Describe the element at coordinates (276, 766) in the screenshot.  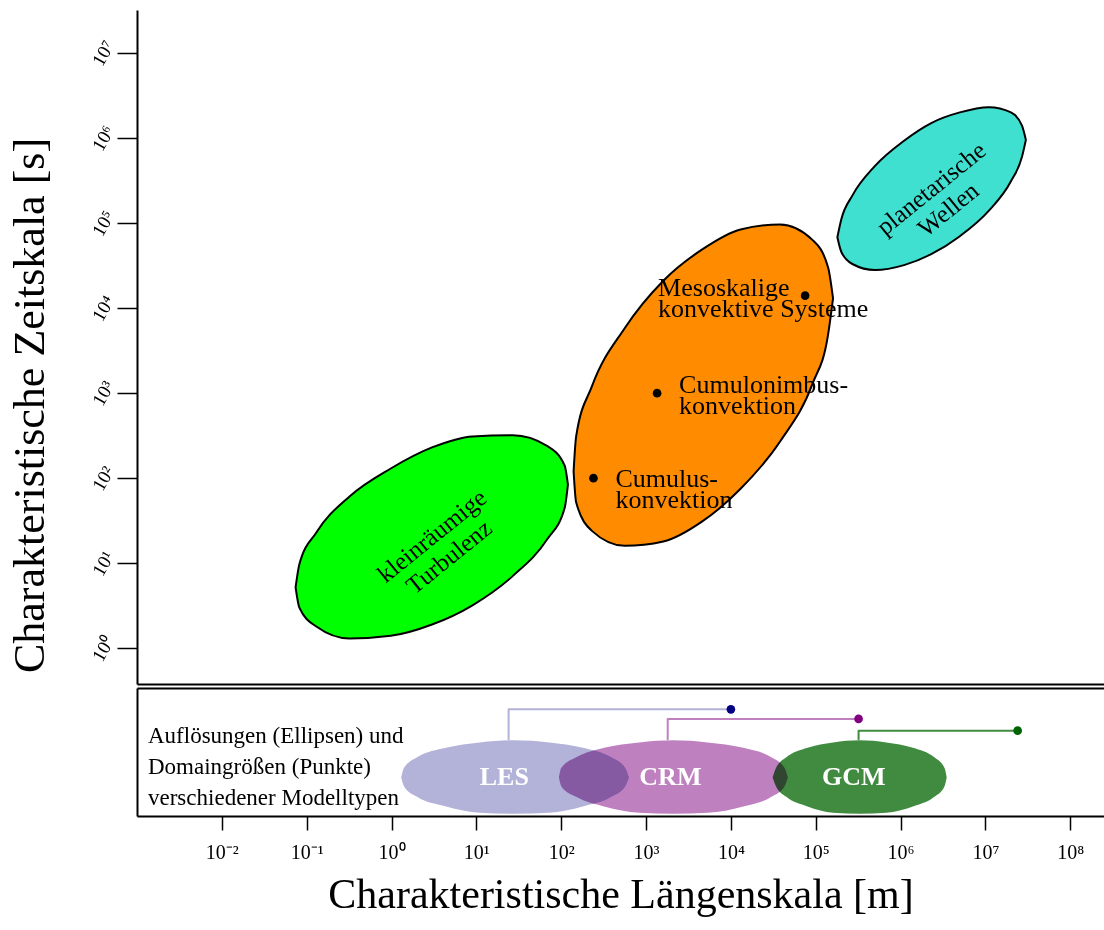
I see `annotation: Auflösungen (Ellipsen) und Domaingrößen (Punkte) verschiedener Modelltypen` at that location.